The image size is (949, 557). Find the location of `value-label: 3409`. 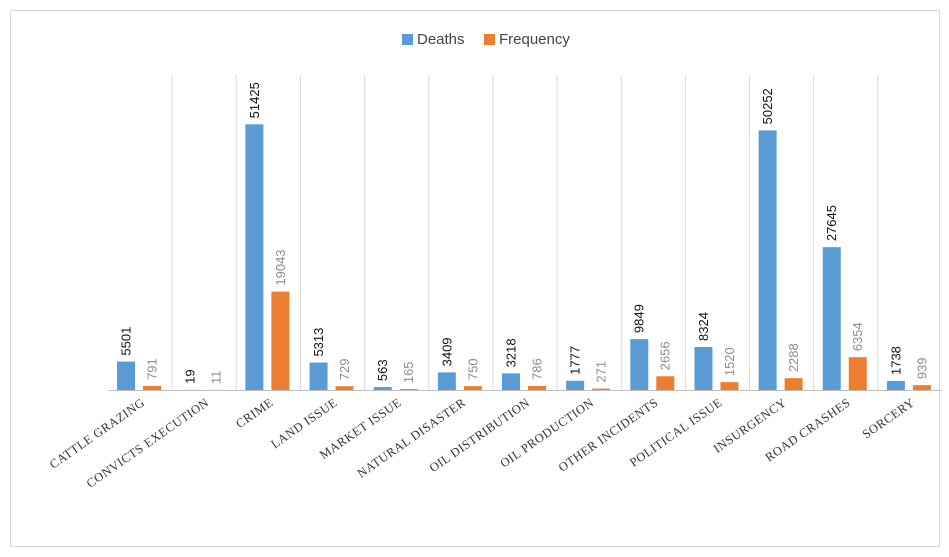

value-label: 3409 is located at coordinates (446, 351).